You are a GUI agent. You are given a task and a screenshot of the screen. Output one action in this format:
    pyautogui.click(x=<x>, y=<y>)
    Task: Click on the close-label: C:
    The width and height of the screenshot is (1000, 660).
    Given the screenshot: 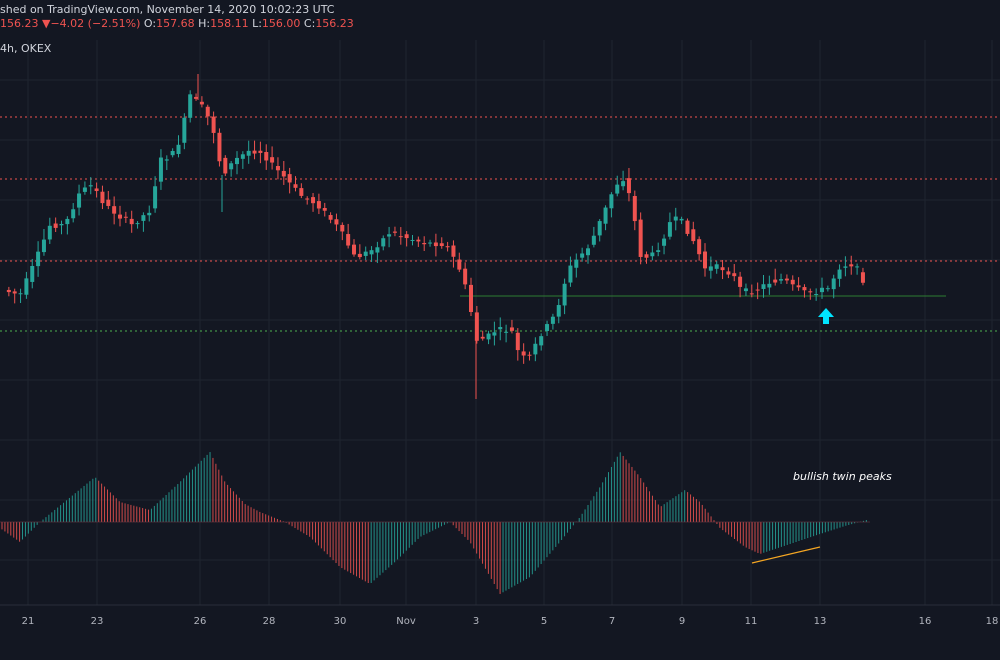 What is the action you would take?
    pyautogui.click(x=309, y=23)
    